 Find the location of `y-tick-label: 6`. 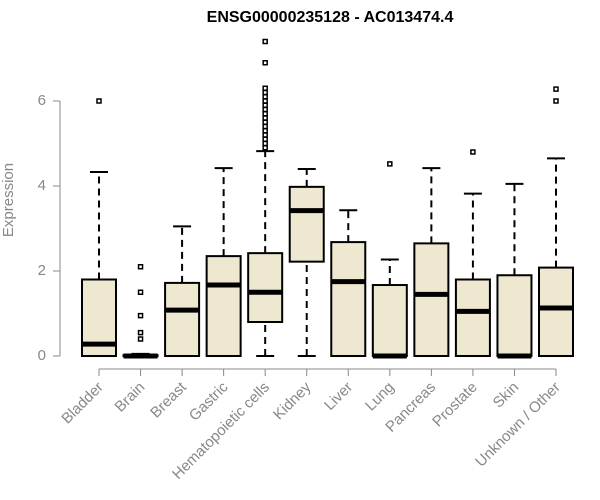

y-tick-label: 6 is located at coordinates (42, 100).